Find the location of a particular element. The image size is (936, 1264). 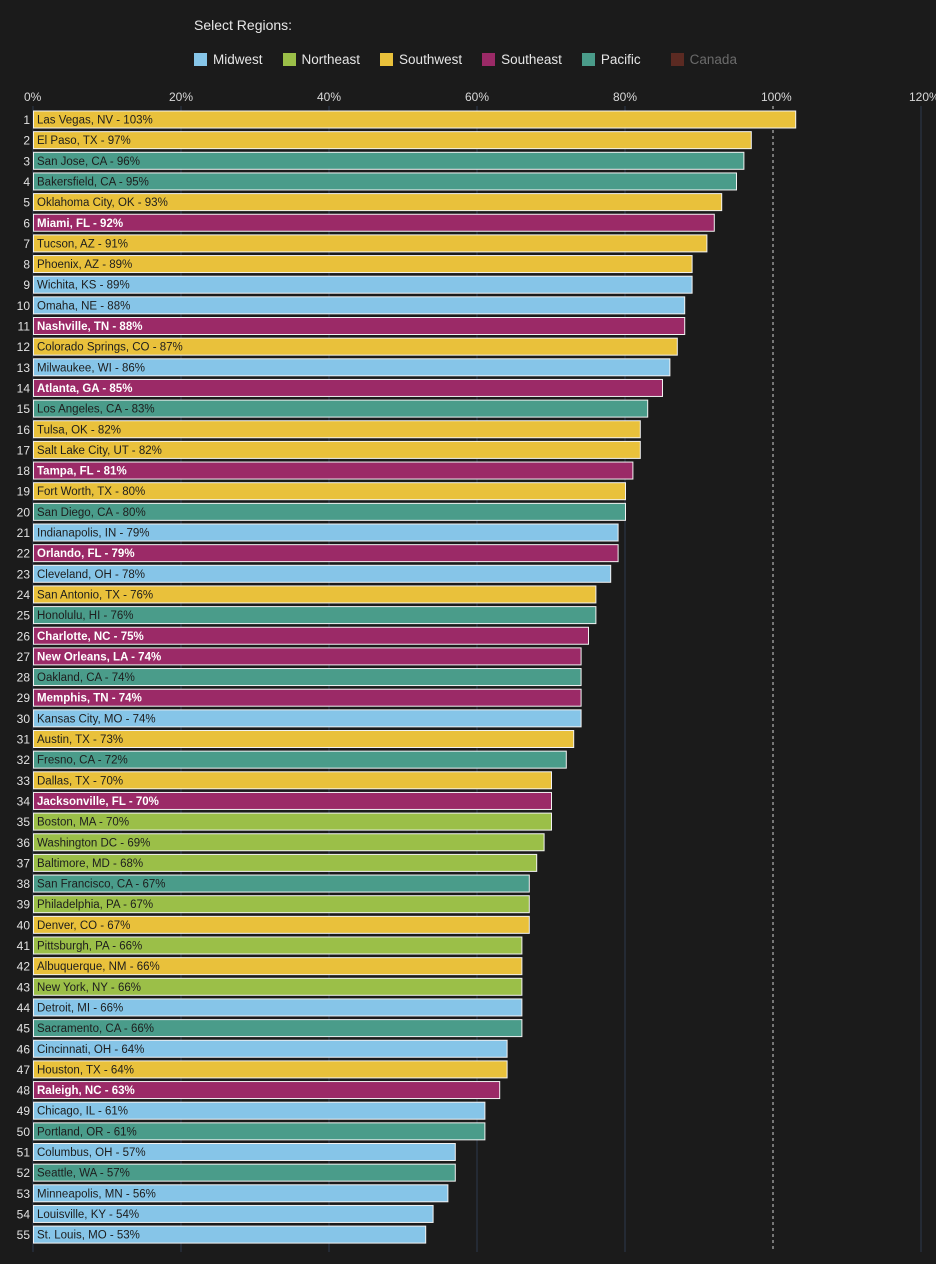

bar-label: Tampa, FL - 81% is located at coordinates (82, 472).